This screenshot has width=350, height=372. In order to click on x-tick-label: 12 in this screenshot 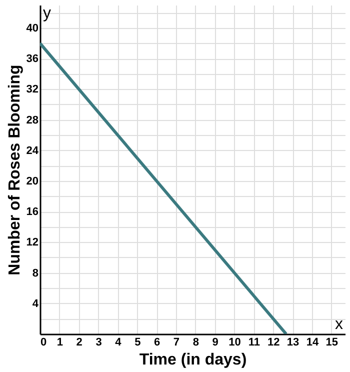, I will do `click(273, 342)`.